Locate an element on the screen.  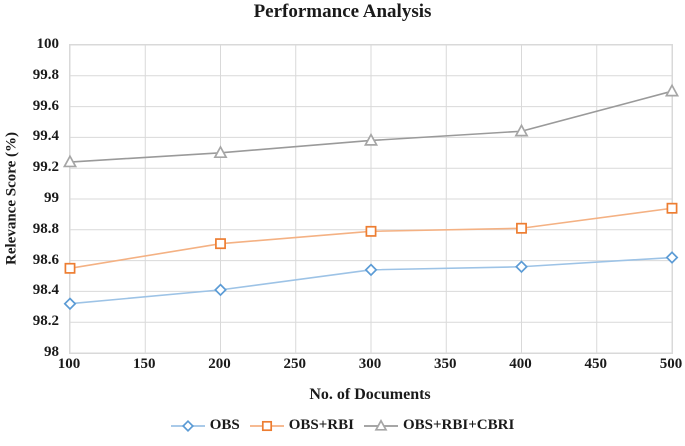
y-tick-label: 99 is located at coordinates (51, 198).